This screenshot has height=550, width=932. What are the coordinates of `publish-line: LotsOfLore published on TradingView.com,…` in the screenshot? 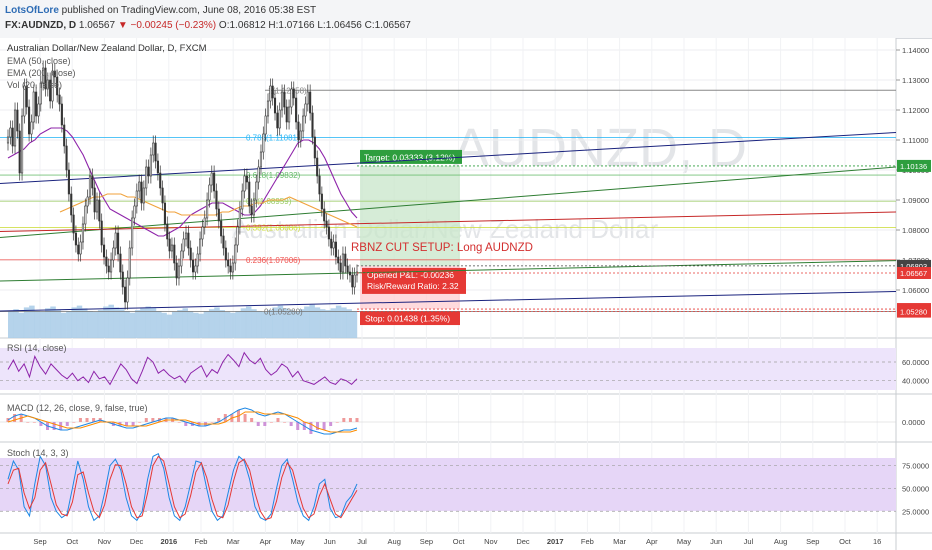 It's located at (160, 10).